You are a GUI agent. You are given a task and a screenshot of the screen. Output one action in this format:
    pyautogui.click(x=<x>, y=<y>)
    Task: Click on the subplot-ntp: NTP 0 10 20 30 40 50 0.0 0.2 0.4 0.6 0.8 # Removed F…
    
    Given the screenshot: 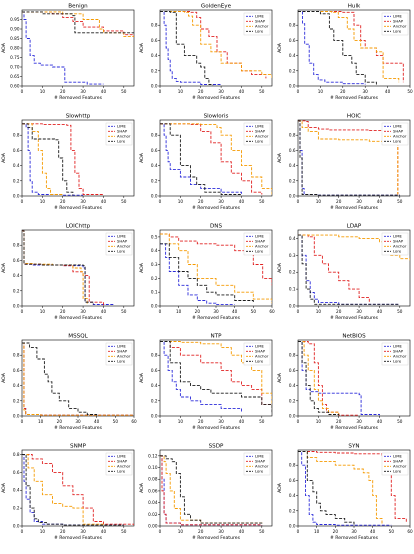 What is the action you would take?
    pyautogui.click(x=206, y=382)
    